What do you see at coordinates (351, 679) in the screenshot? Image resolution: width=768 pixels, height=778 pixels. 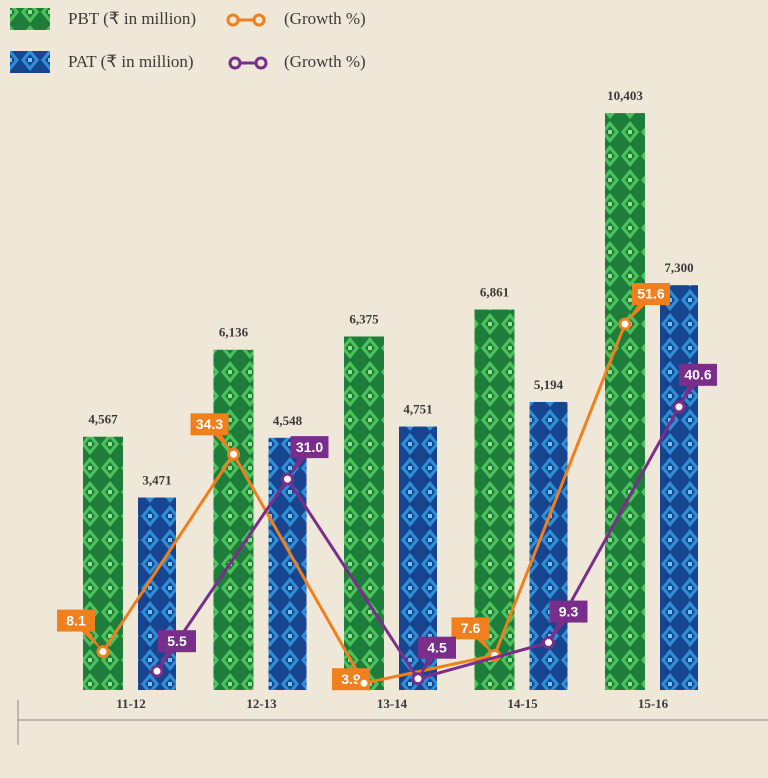 I see `growth-label: 3.9` at bounding box center [351, 679].